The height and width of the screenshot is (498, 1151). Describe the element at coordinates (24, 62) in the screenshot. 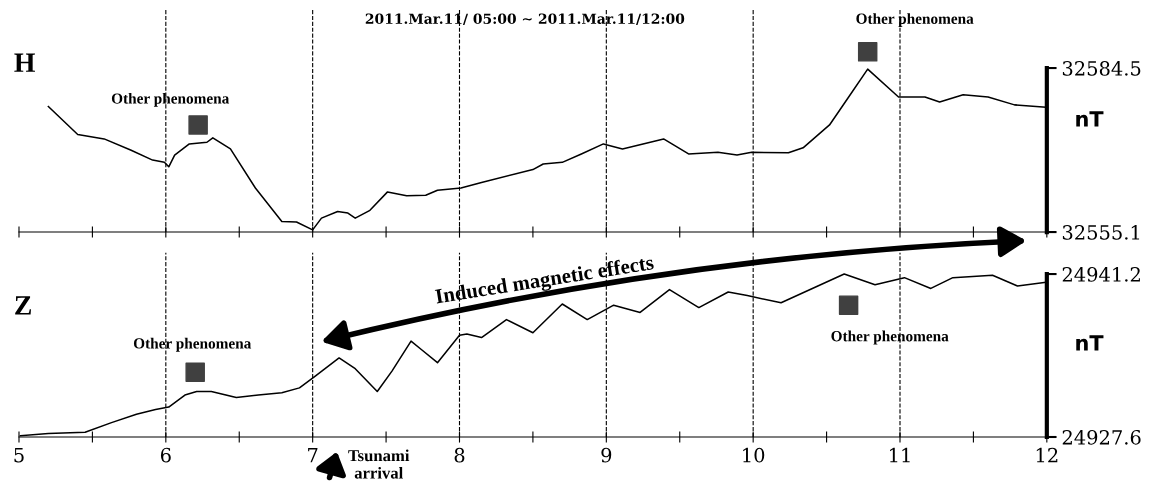

I see `text: H` at that location.